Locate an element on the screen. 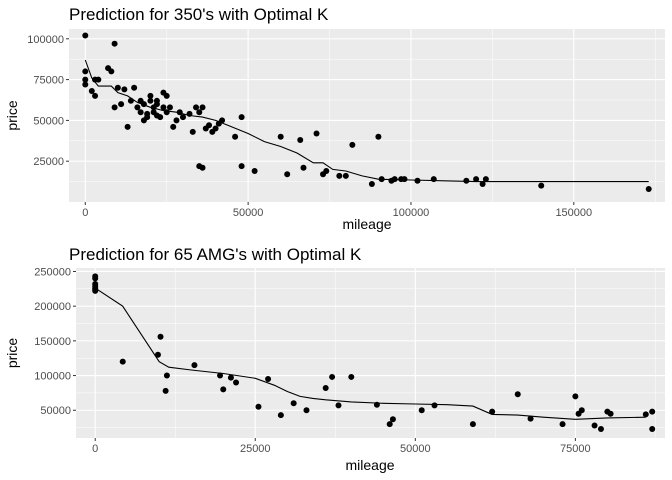 The width and height of the screenshot is (672, 480). y-tick-label: 150000 is located at coordinates (52, 342).